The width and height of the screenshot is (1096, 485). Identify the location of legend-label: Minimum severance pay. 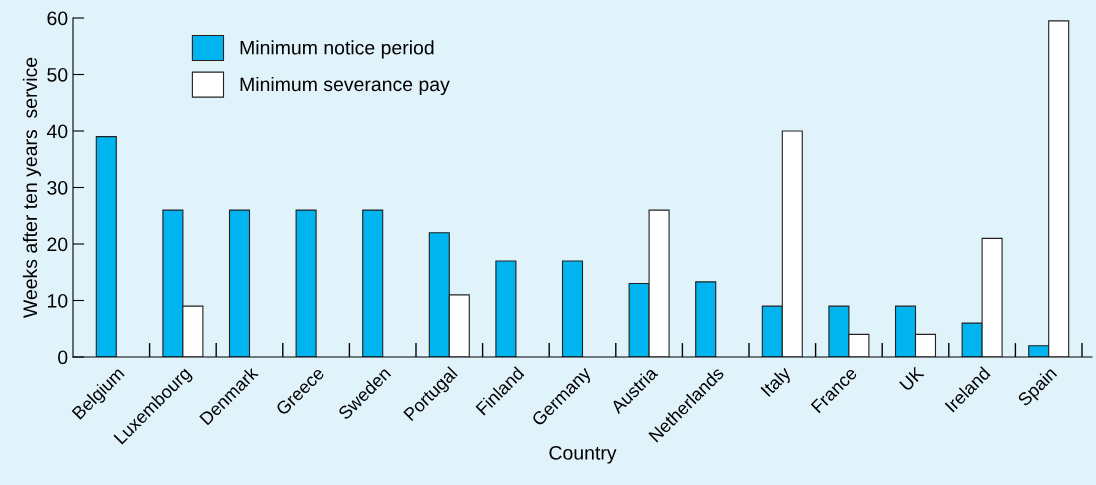
(345, 86).